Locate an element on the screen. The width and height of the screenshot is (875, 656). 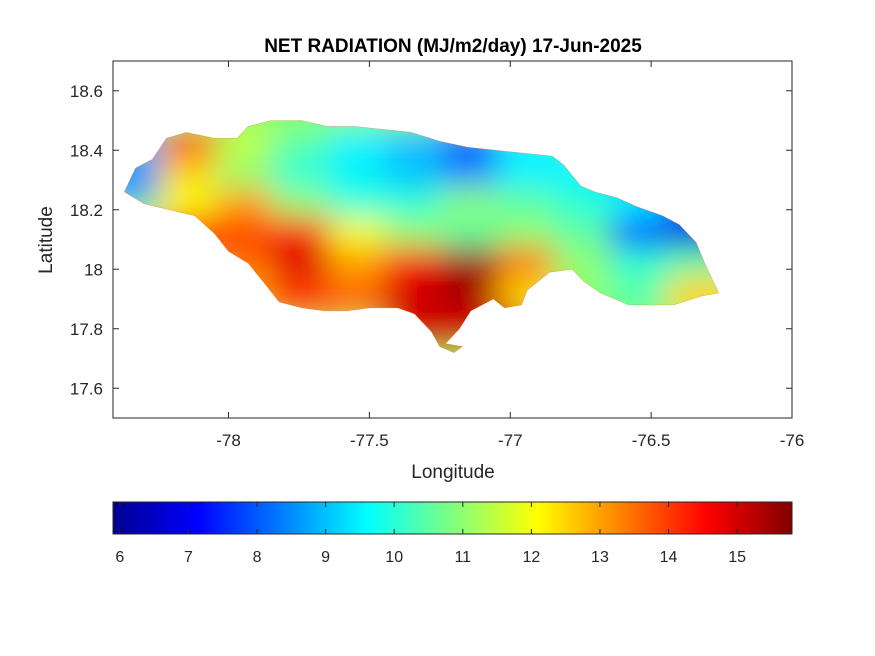
colorbar-ticks: 6 7 8 9 10 11 12 13 14 15 is located at coordinates (430, 534).